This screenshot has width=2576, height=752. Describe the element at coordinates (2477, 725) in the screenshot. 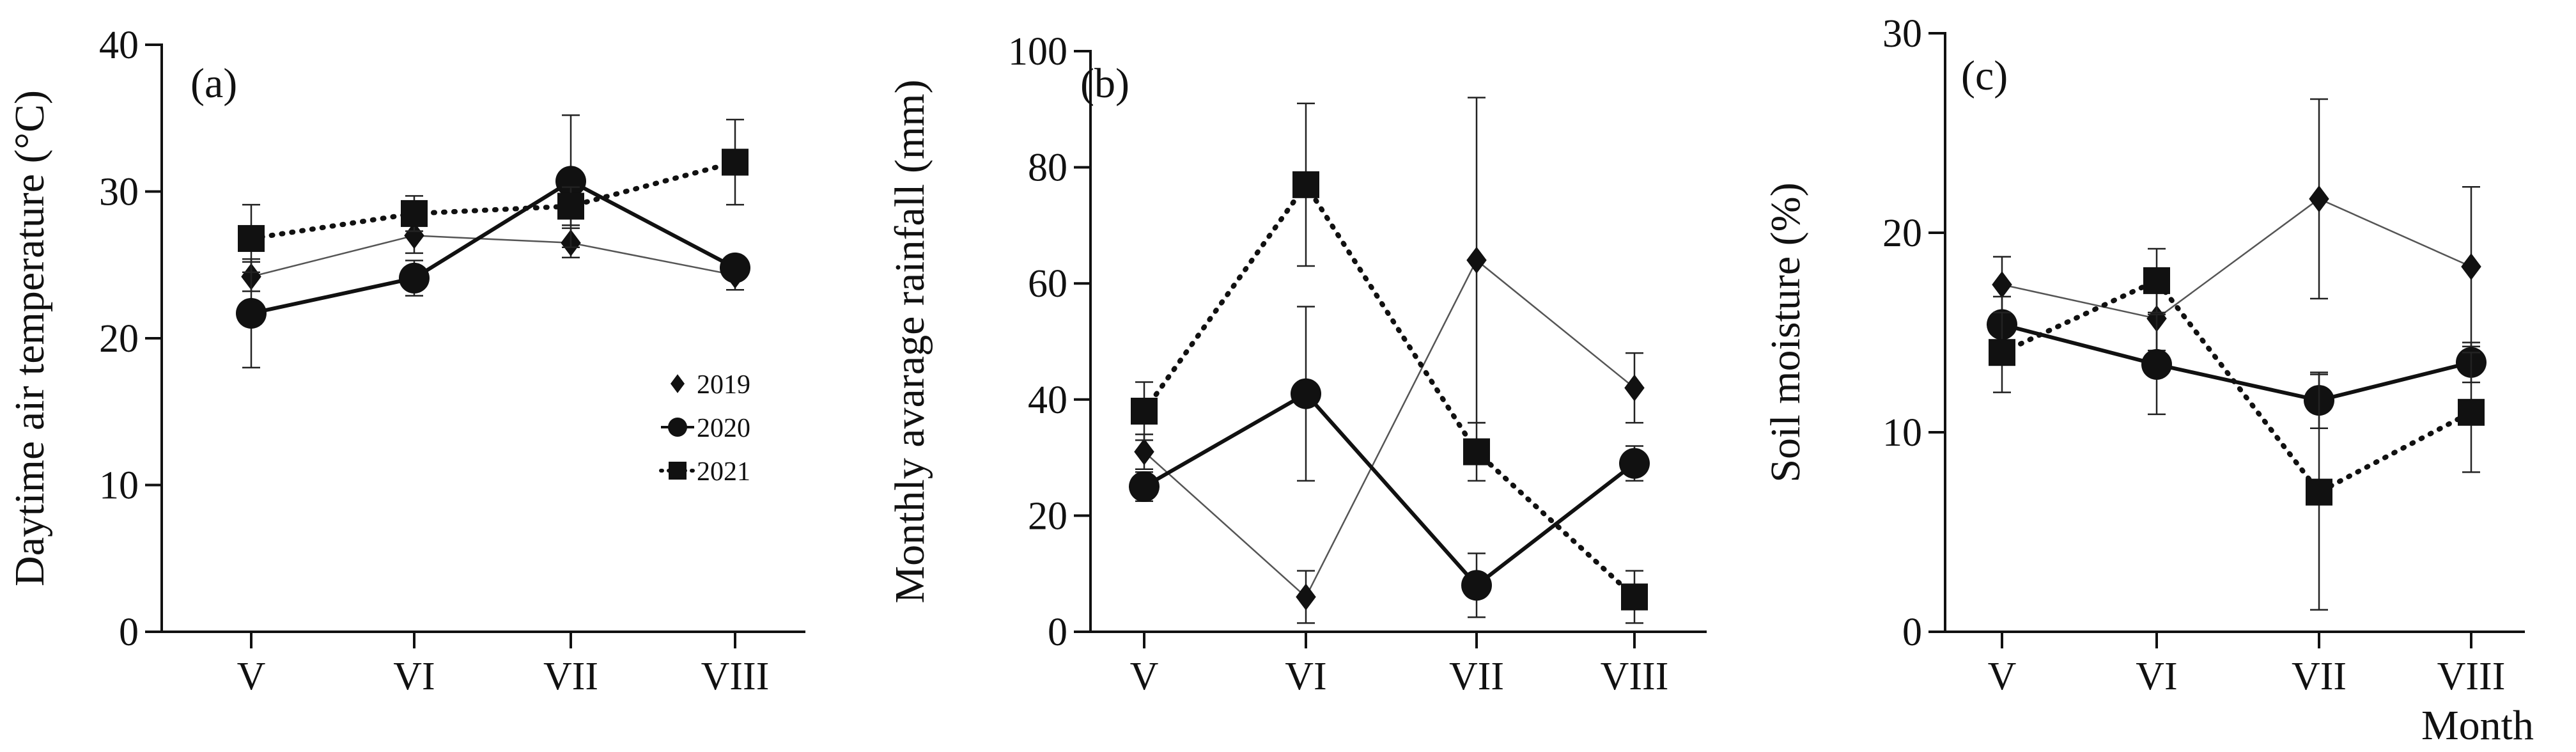

I see `x-axis-title: Month` at that location.